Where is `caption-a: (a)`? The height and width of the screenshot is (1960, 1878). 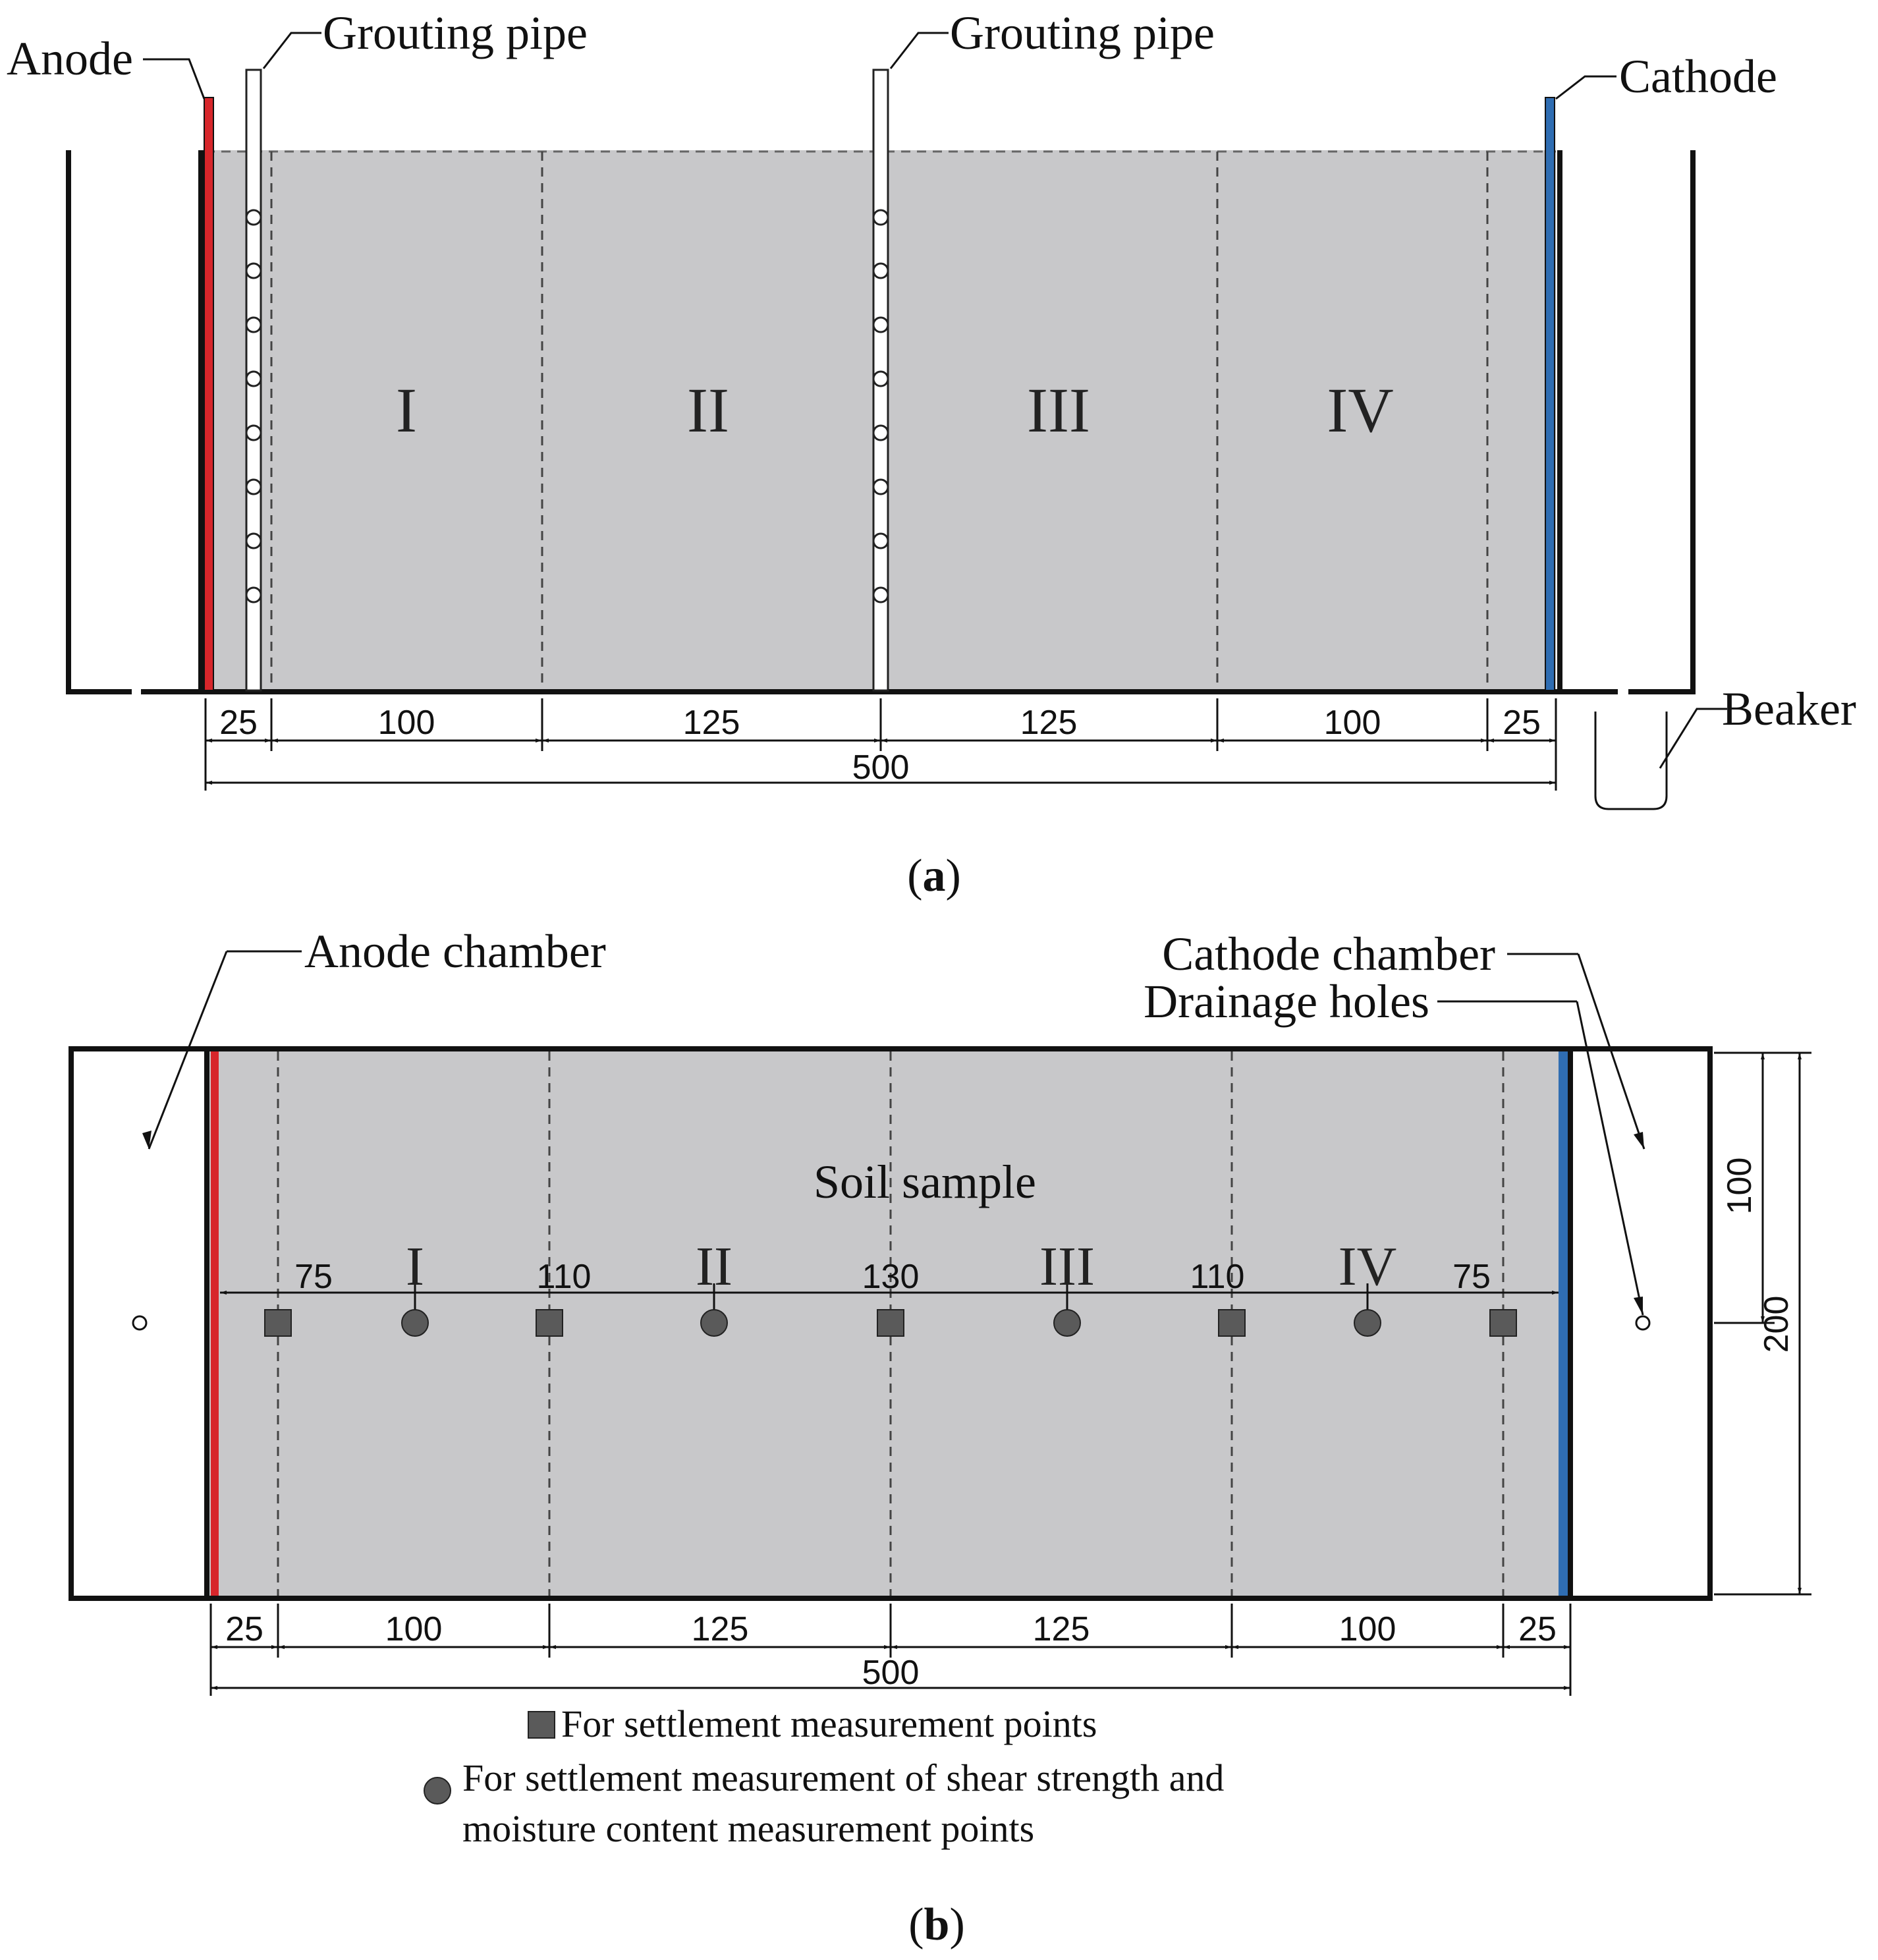 caption-a: (a) is located at coordinates (934, 876).